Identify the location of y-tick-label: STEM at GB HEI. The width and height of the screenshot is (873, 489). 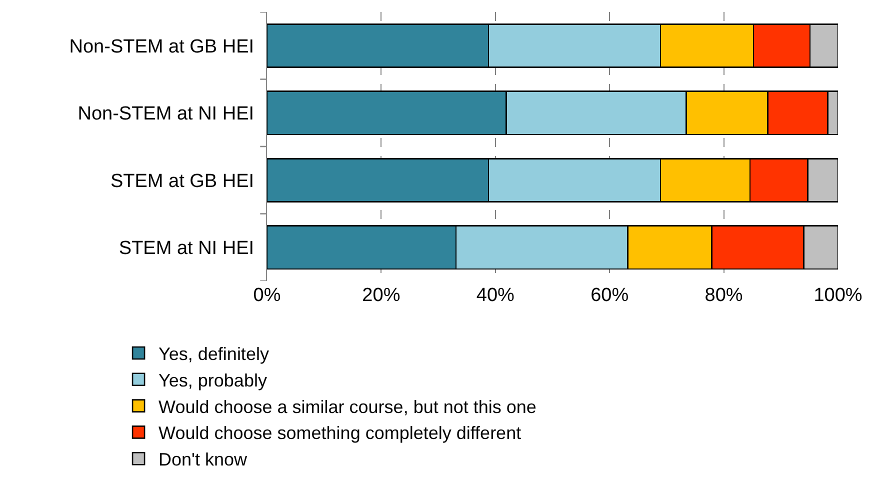
(182, 181).